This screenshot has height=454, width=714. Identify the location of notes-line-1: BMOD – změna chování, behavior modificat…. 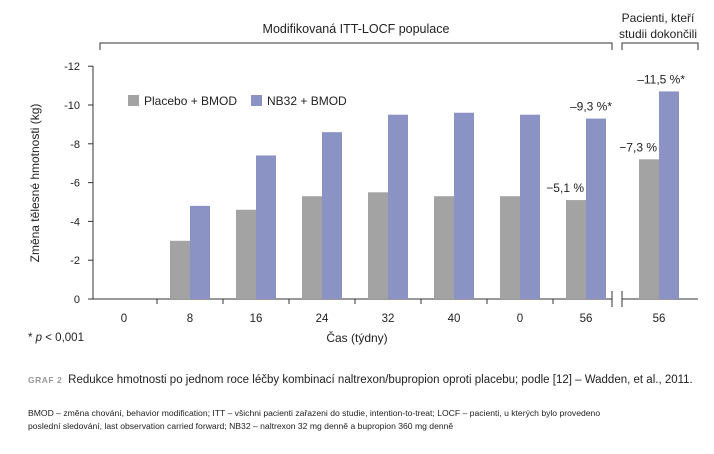
(314, 413).